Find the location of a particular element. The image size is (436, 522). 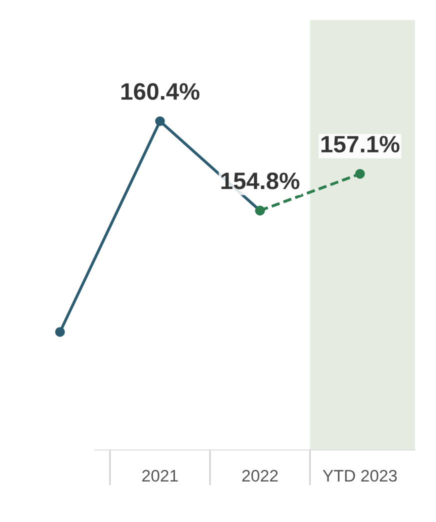

data-label: 157.1% is located at coordinates (360, 144).